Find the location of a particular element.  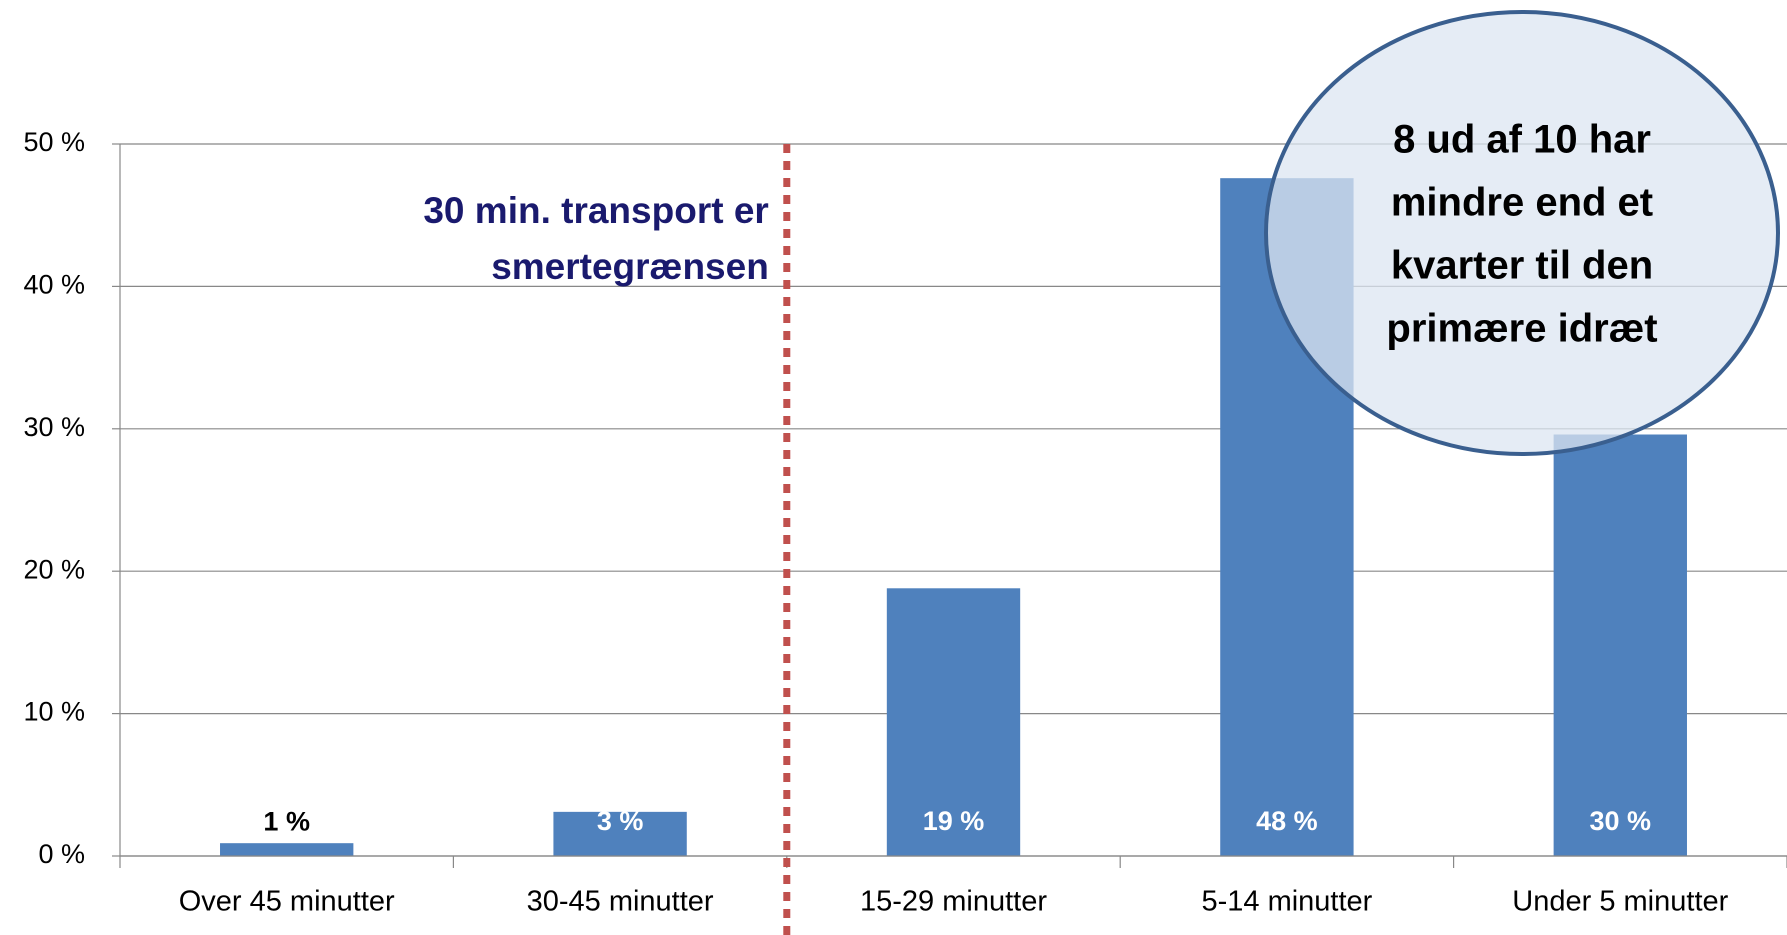

y-tick-label: 40 % is located at coordinates (54, 285).